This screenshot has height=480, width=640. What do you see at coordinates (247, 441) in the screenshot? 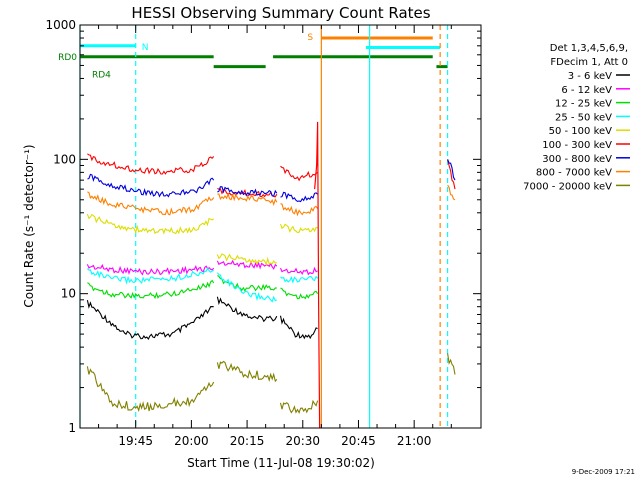
I see `x-tick-label: 20:15` at bounding box center [247, 441].